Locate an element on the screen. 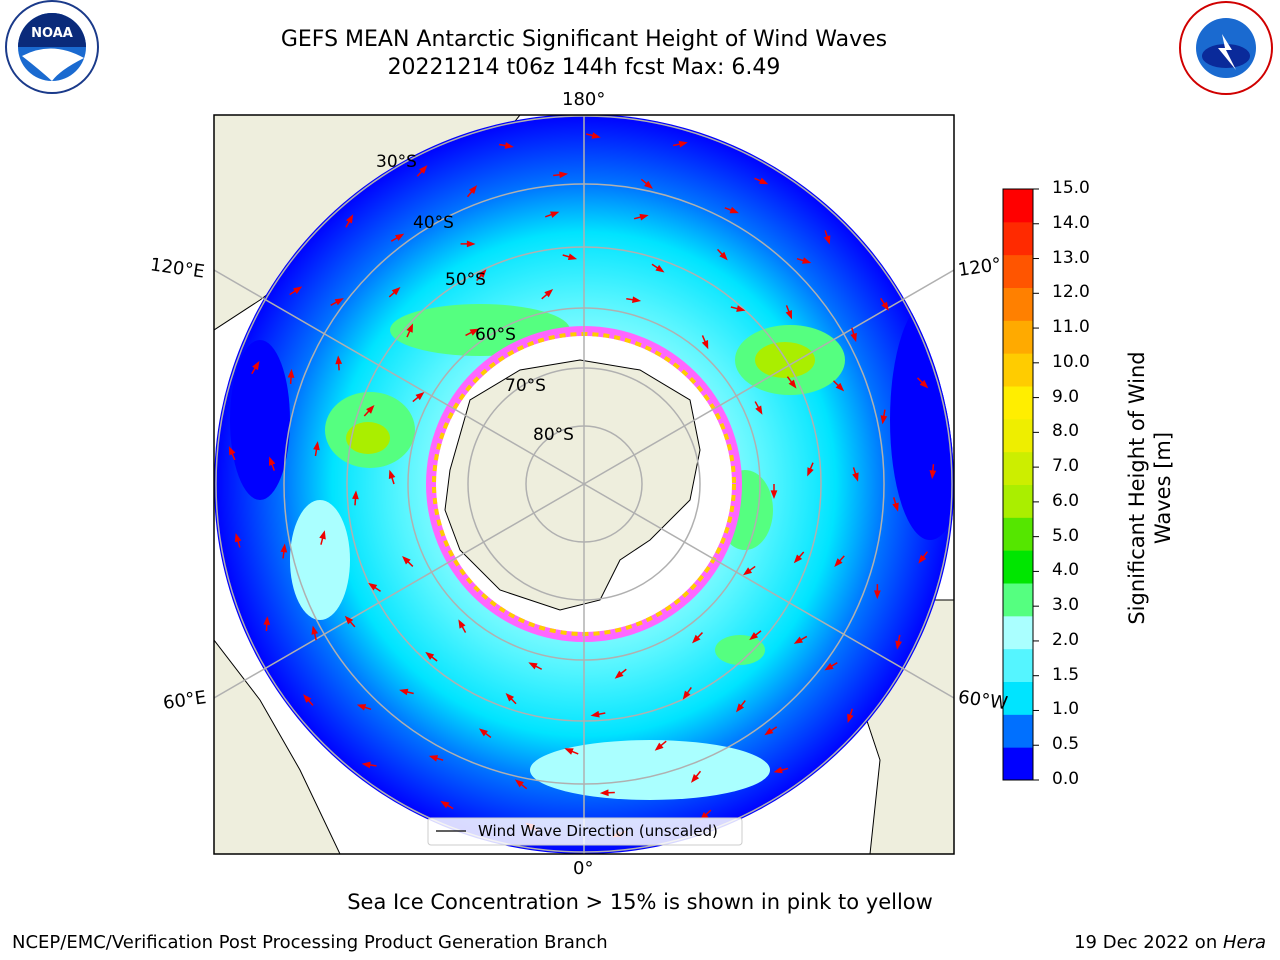 This screenshot has height=960, width=1280. noaa-logo-text: NOAA is located at coordinates (52, 33).